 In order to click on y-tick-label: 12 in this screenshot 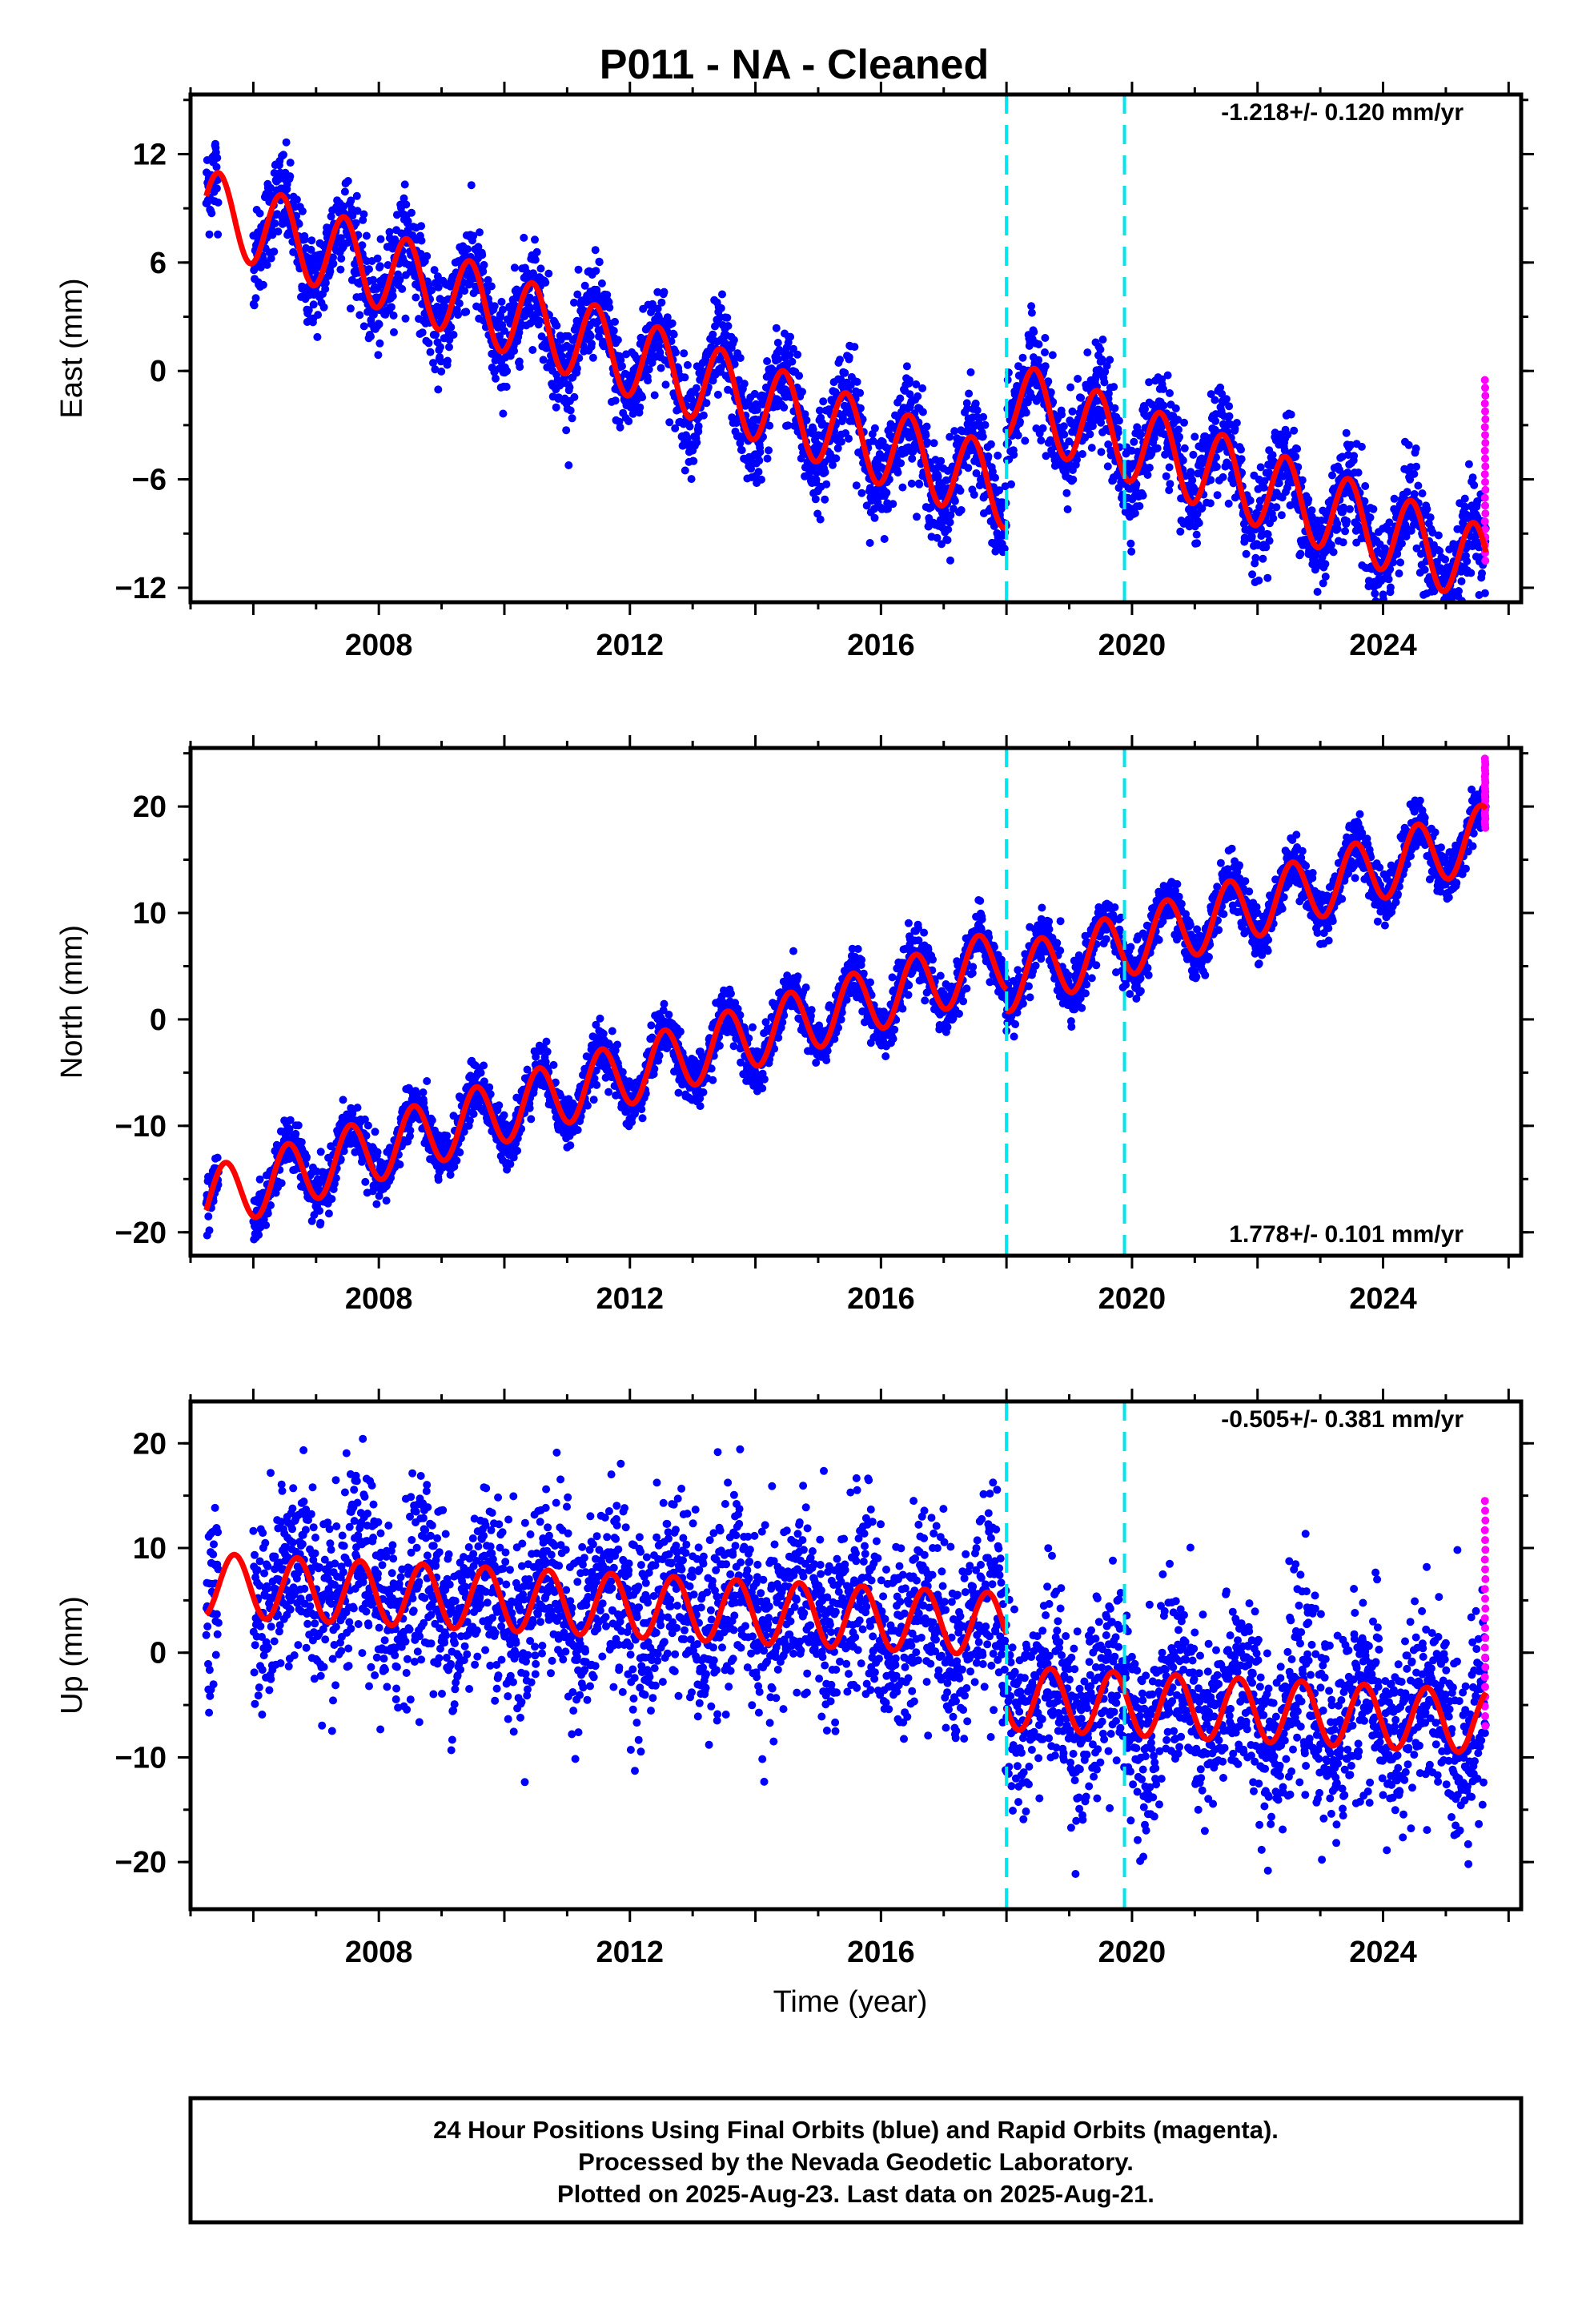, I will do `click(150, 154)`.